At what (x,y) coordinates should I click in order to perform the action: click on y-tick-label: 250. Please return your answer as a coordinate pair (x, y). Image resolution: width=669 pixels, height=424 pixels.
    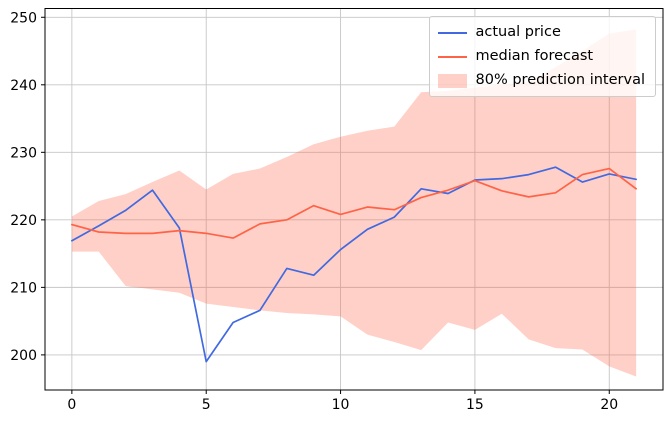
    Looking at the image, I should click on (23, 18).